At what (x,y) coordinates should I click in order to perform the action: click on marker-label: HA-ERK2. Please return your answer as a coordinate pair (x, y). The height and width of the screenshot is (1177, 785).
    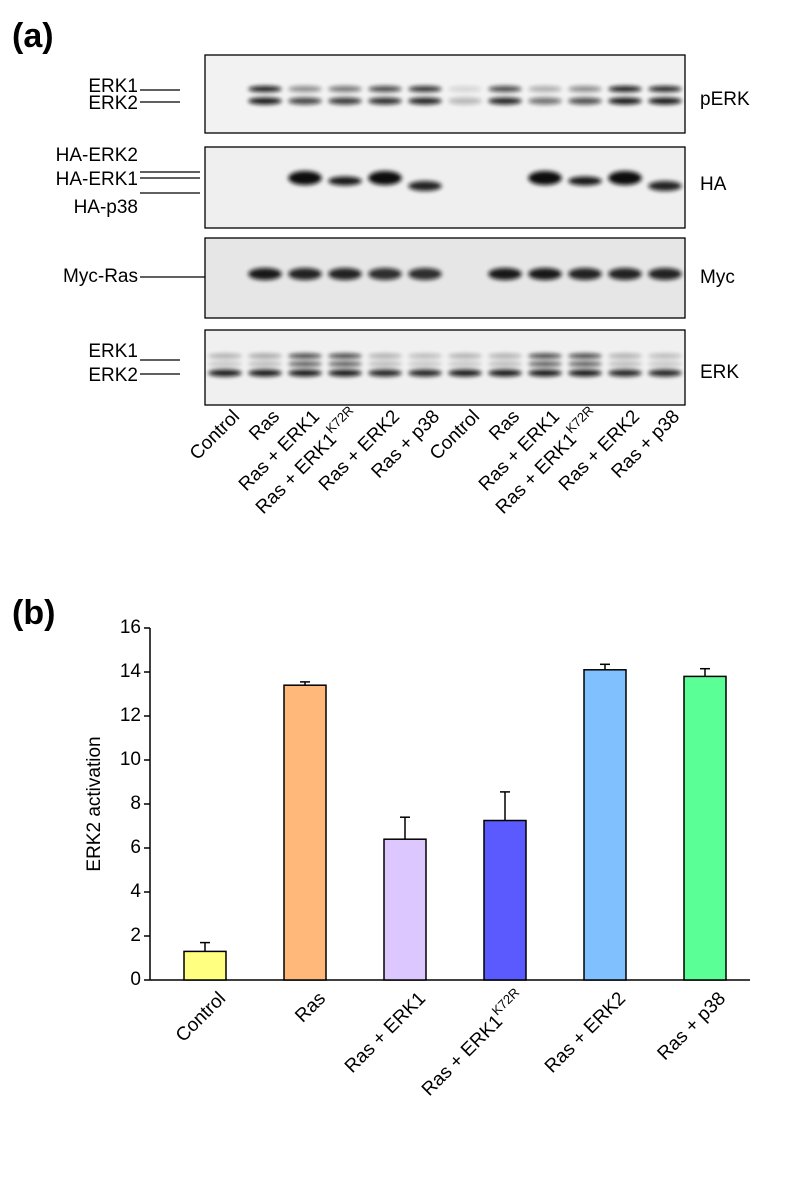
    Looking at the image, I should click on (97, 155).